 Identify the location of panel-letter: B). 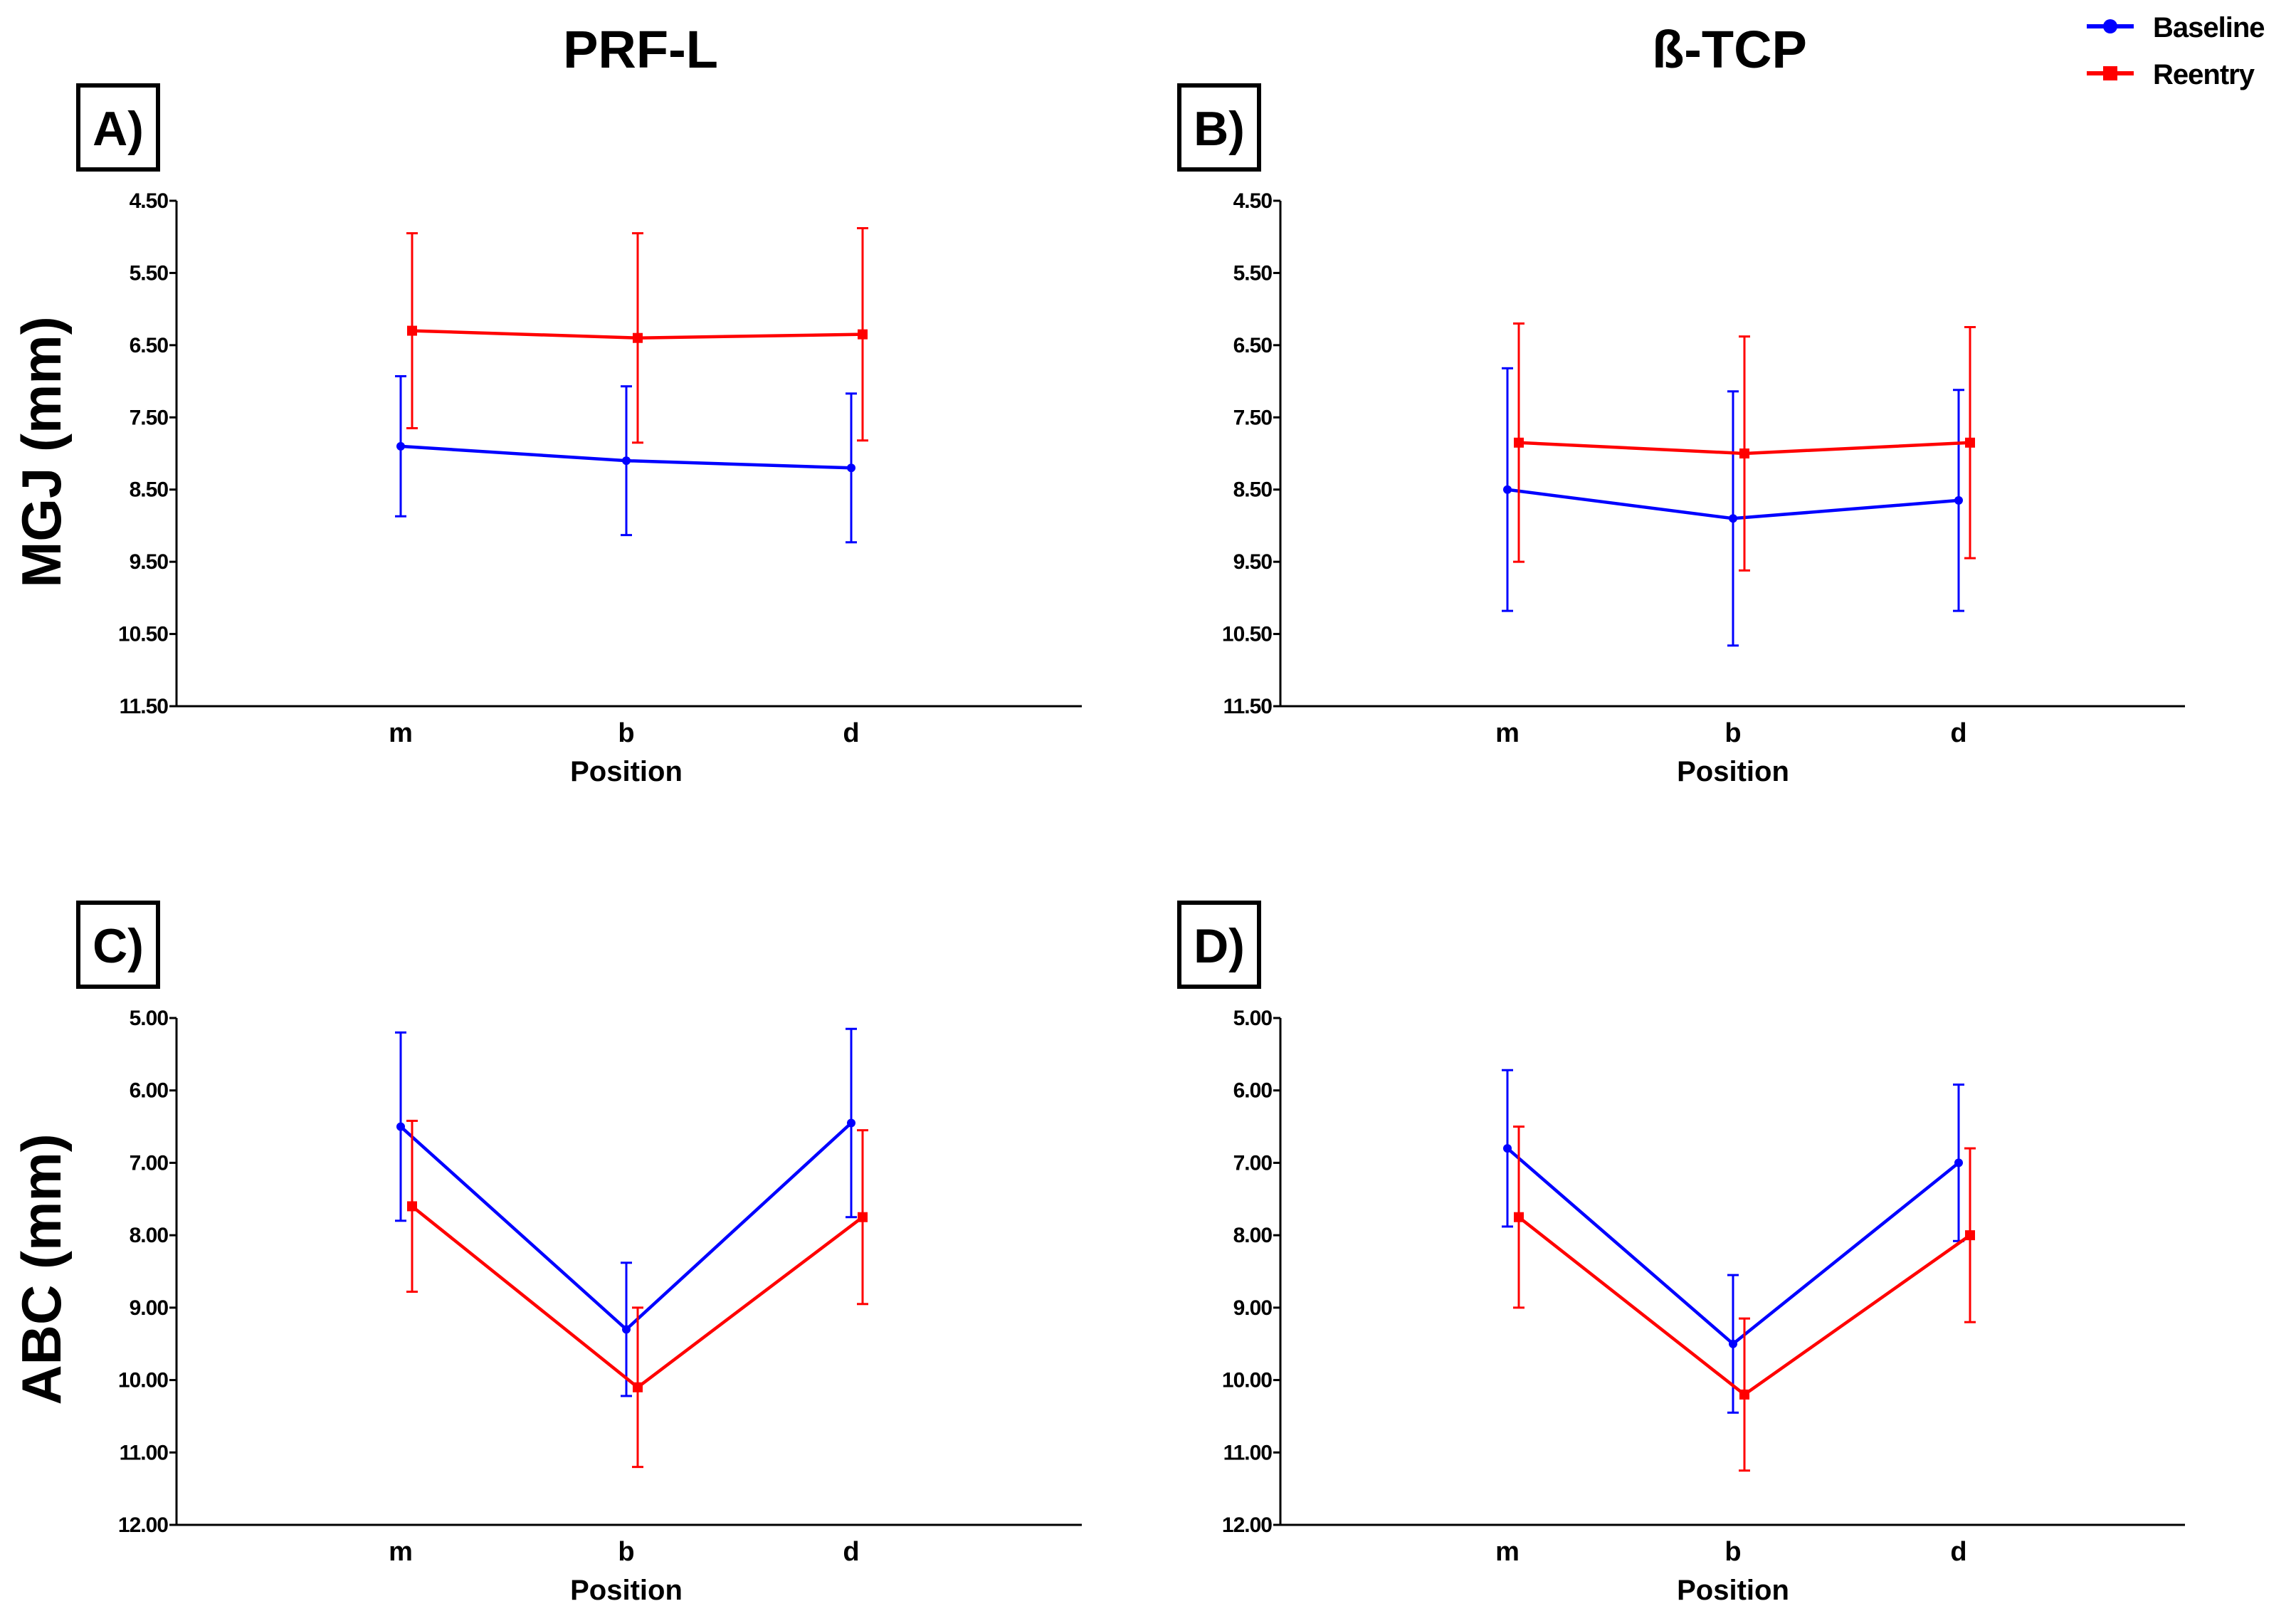
(1219, 129).